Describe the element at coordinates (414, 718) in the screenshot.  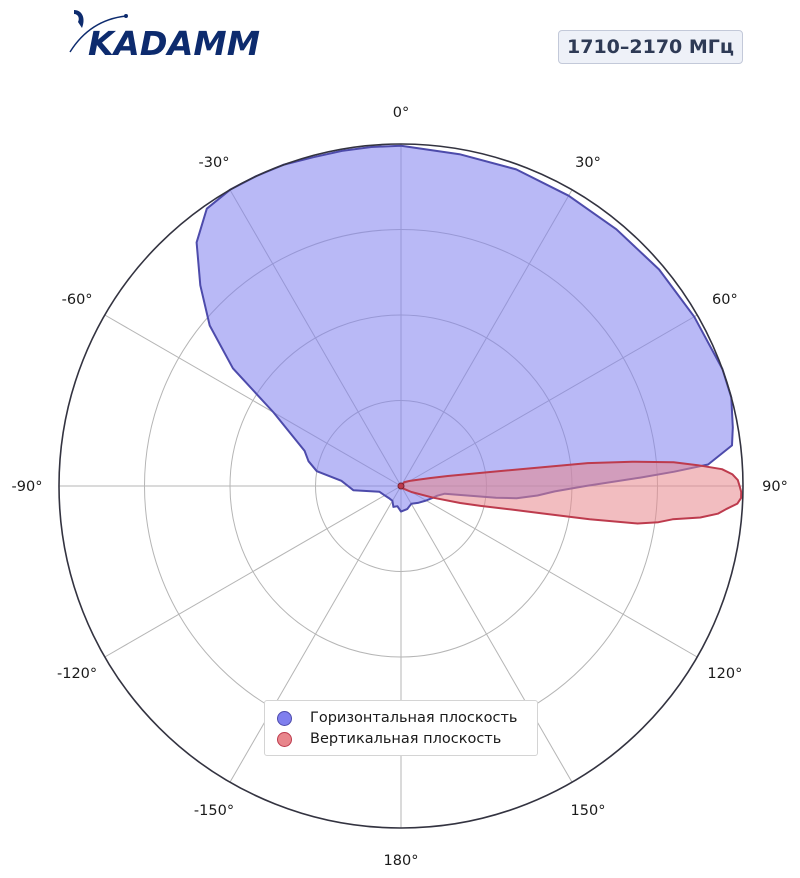
I see `legend-label-horizontal: Горизонтальная плоскость` at that location.